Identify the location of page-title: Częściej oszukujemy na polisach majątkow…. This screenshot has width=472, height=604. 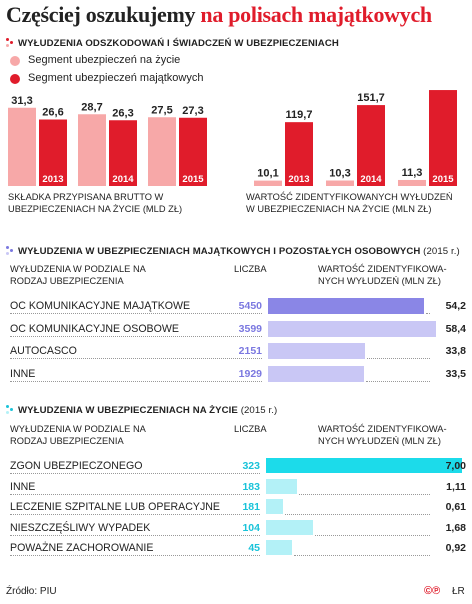
(219, 15).